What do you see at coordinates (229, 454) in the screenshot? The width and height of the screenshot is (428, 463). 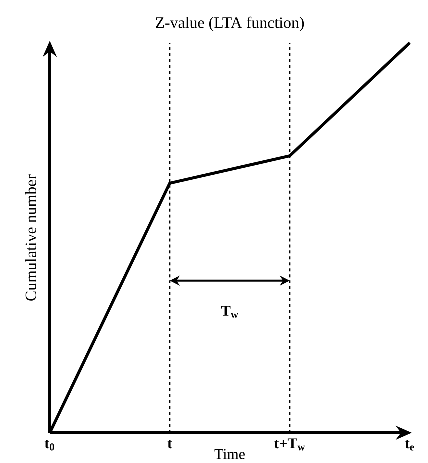 I see `x-axis-title: Time` at bounding box center [229, 454].